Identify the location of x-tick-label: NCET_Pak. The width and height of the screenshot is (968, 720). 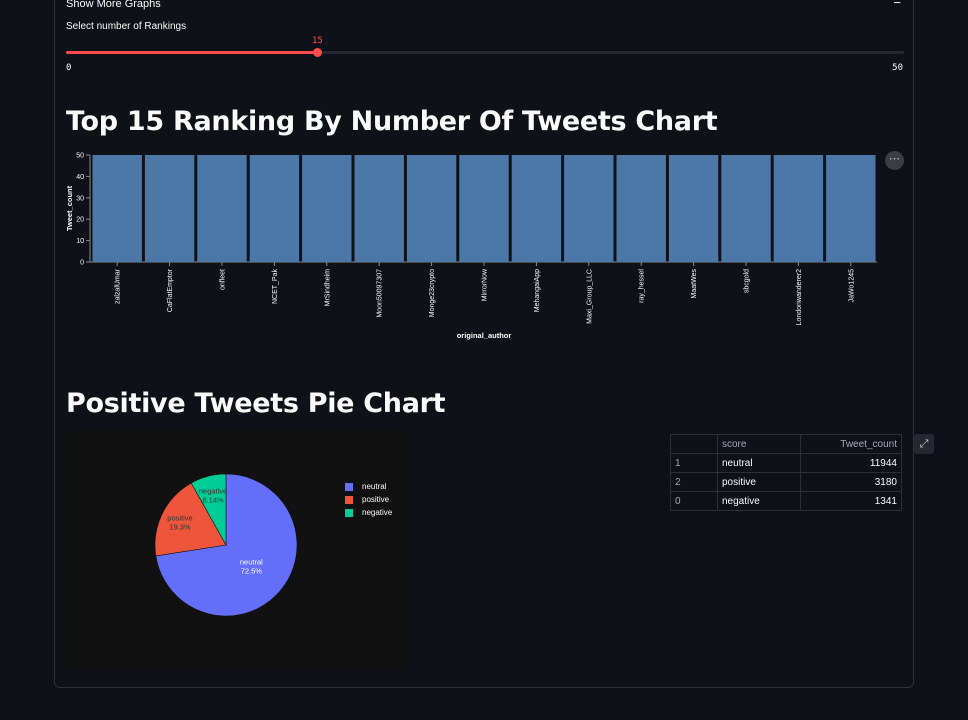
(275, 287).